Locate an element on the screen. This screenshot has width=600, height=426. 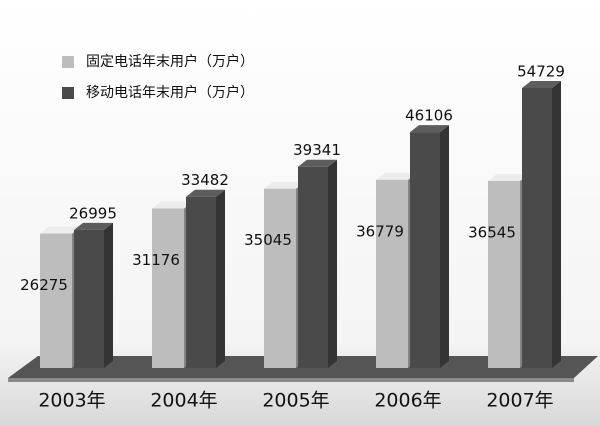
floor-edge is located at coordinates (291, 380).